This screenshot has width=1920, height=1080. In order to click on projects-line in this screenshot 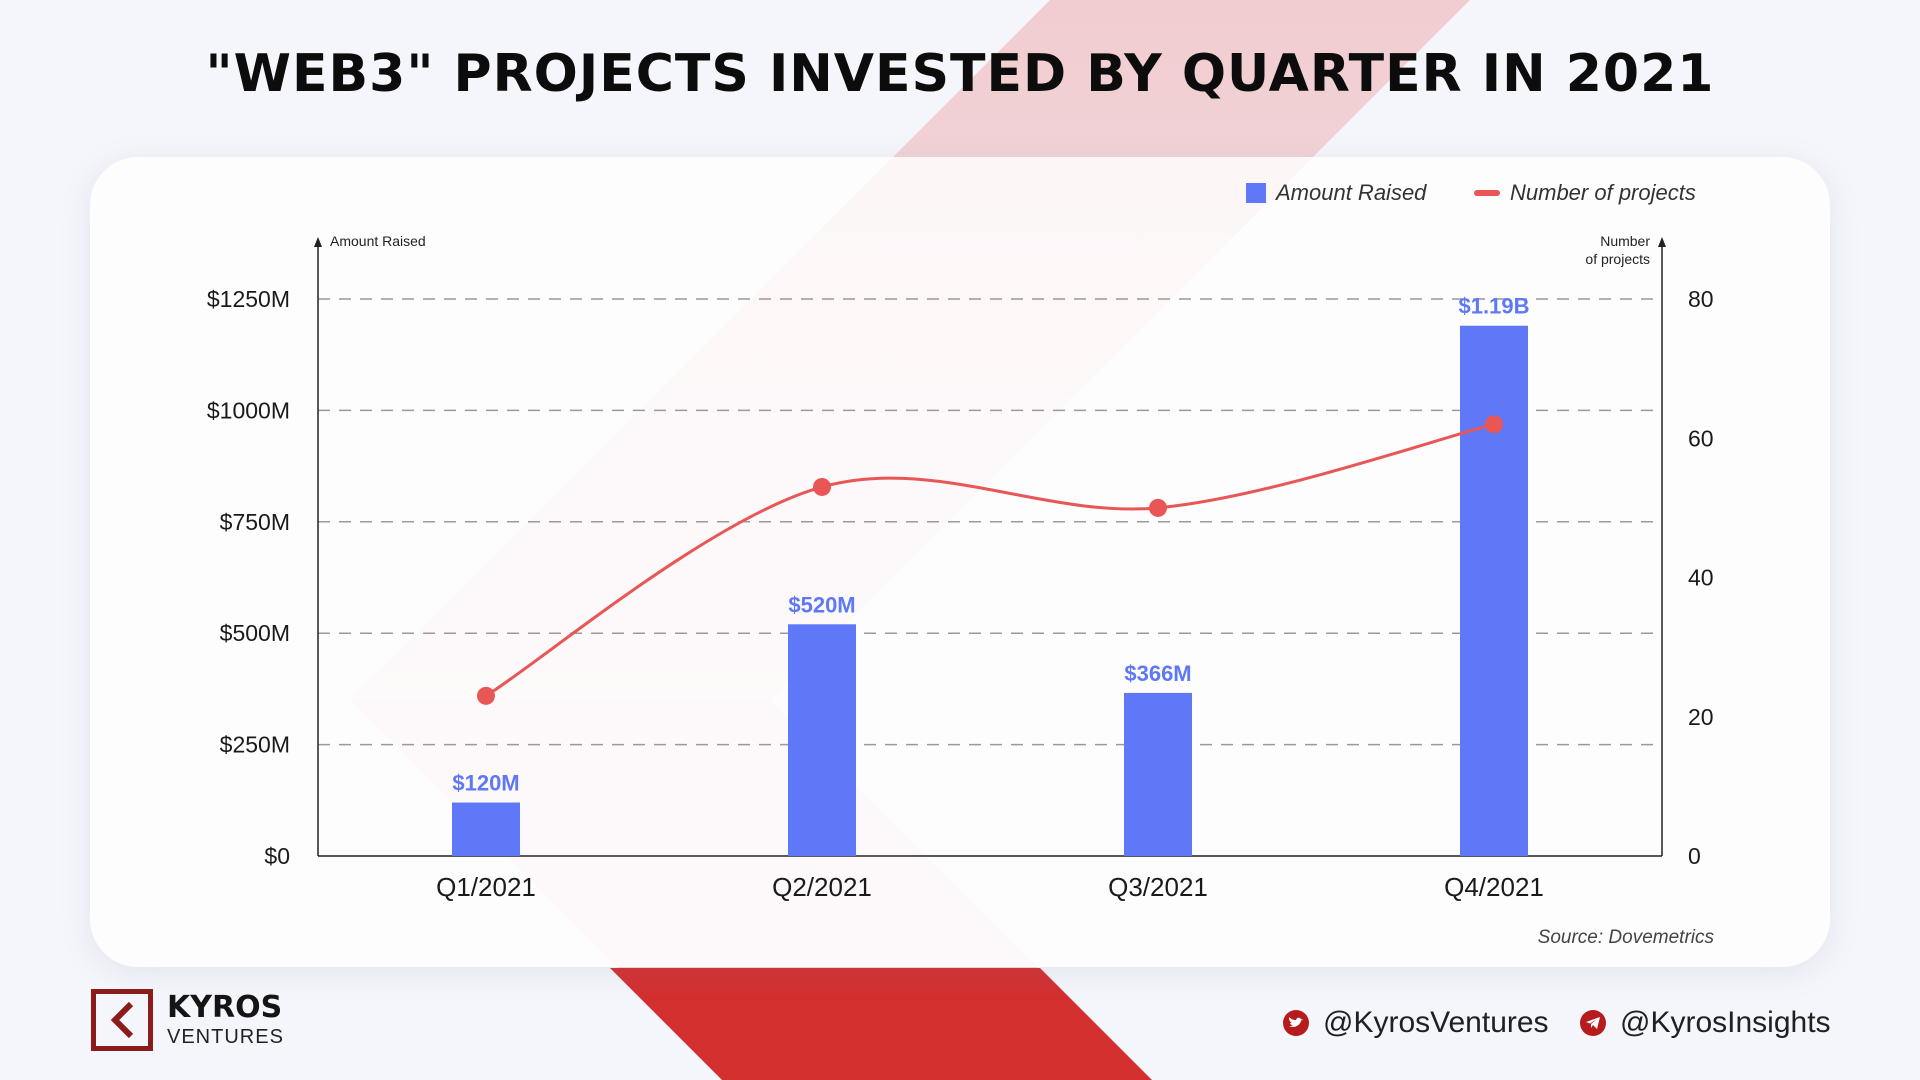, I will do `click(990, 560)`.